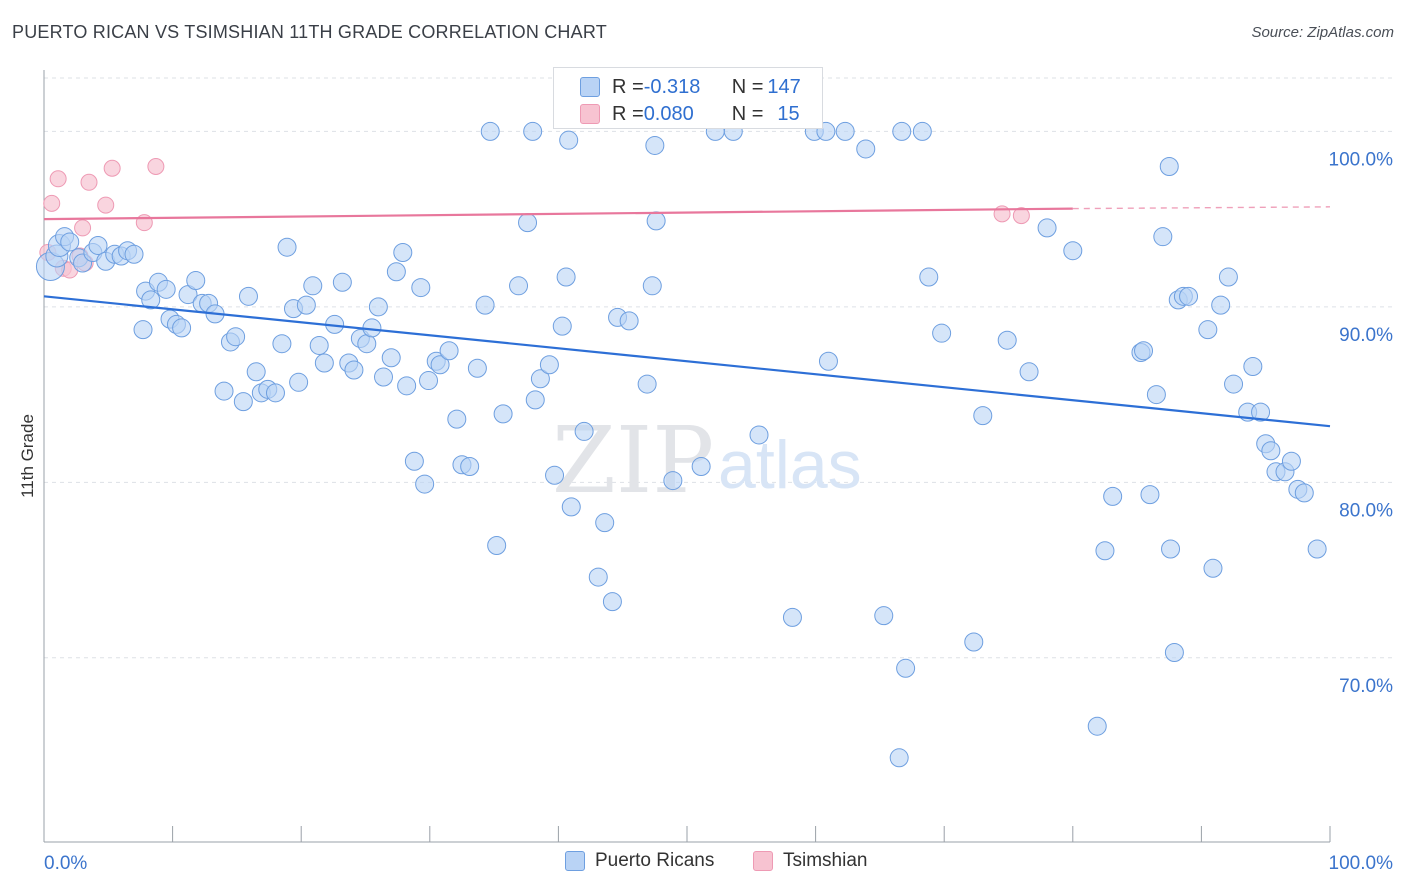 Image resolution: width=1406 pixels, height=892 pixels. What do you see at coordinates (633, 460) in the screenshot?
I see `watermark-zip: ZIP` at bounding box center [633, 460].